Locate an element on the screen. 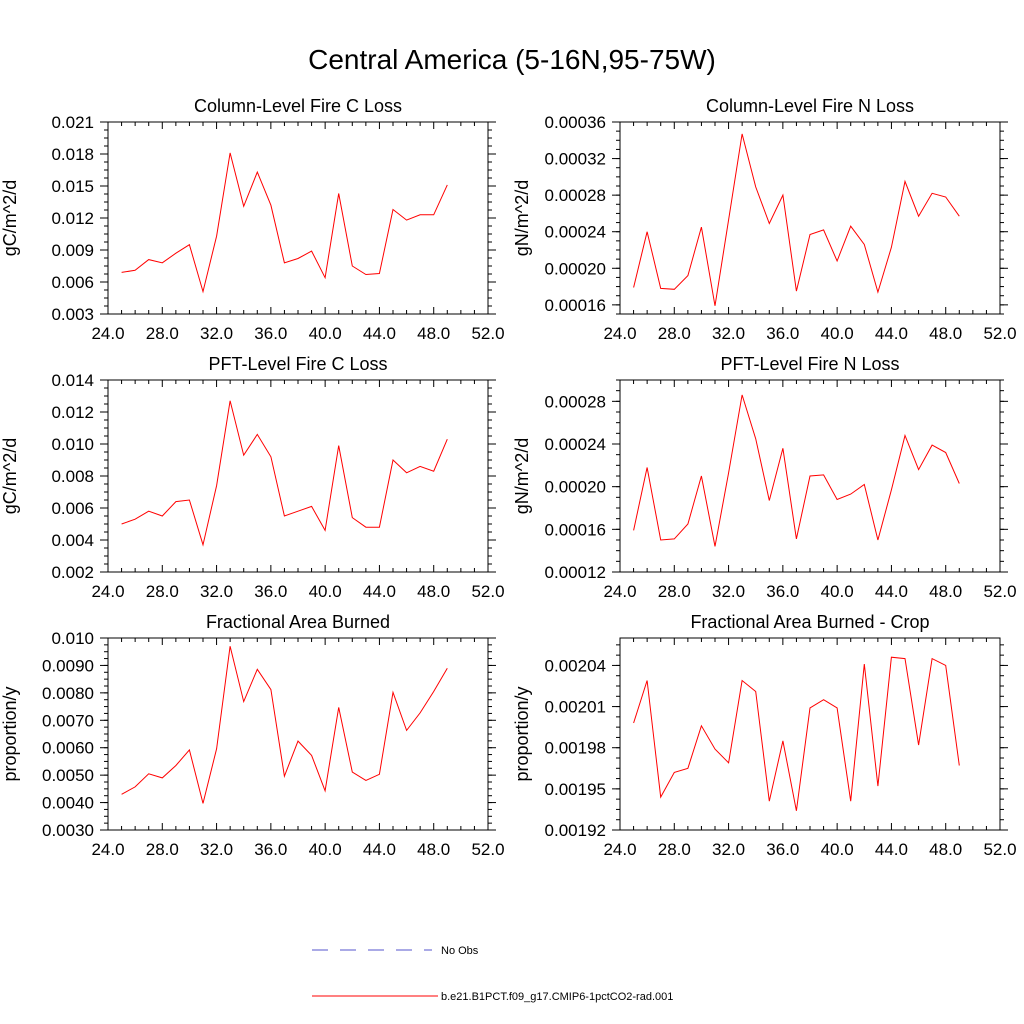  y-tick-label: 0.018 is located at coordinates (72, 154).